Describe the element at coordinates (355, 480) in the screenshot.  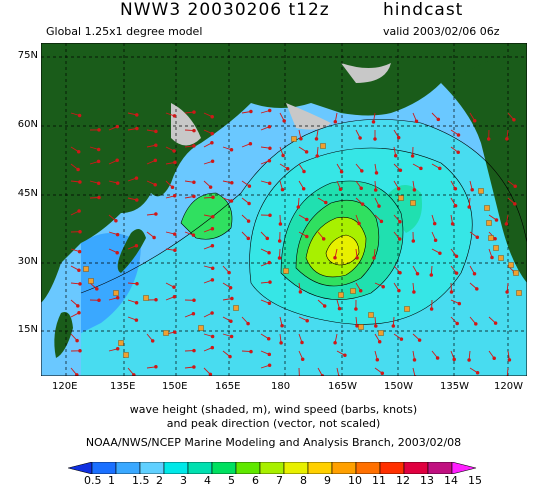
I see `colorbar-label: 10` at that location.